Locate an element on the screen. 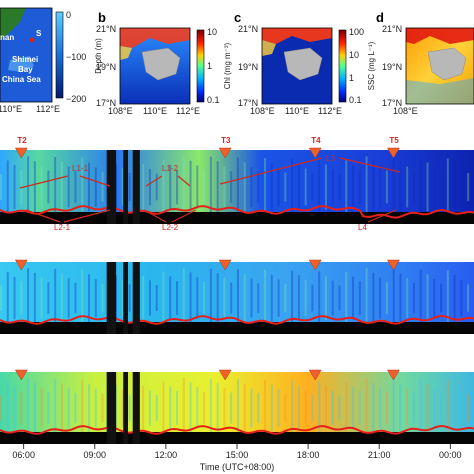  marker-T3-row2 is located at coordinates (225, 265).